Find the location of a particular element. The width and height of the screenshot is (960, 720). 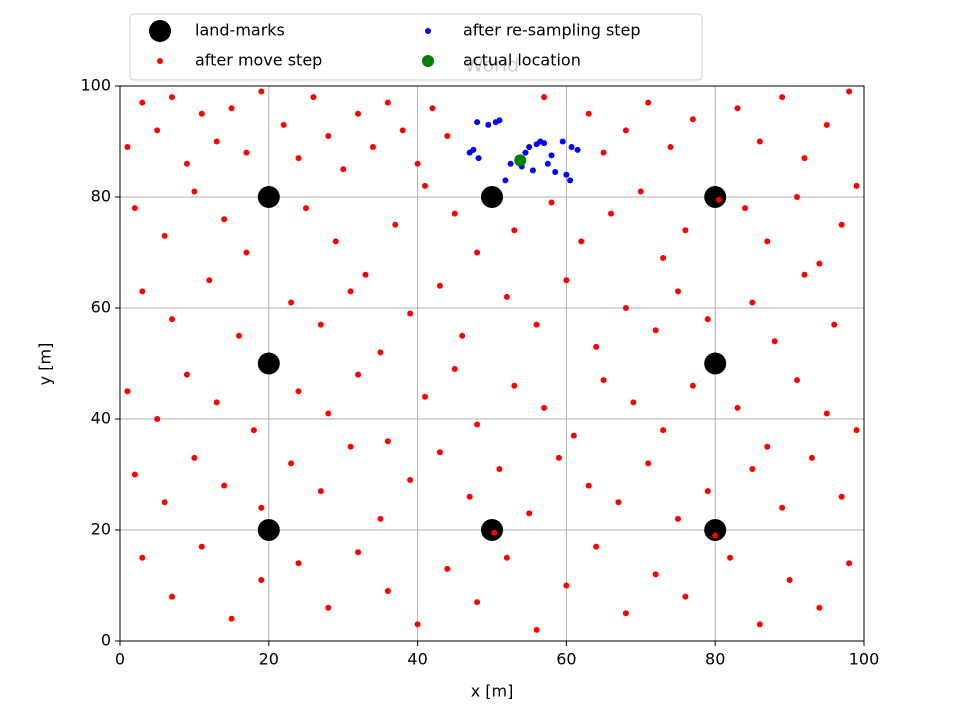

y-tick-label: 0 is located at coordinates (106, 640).